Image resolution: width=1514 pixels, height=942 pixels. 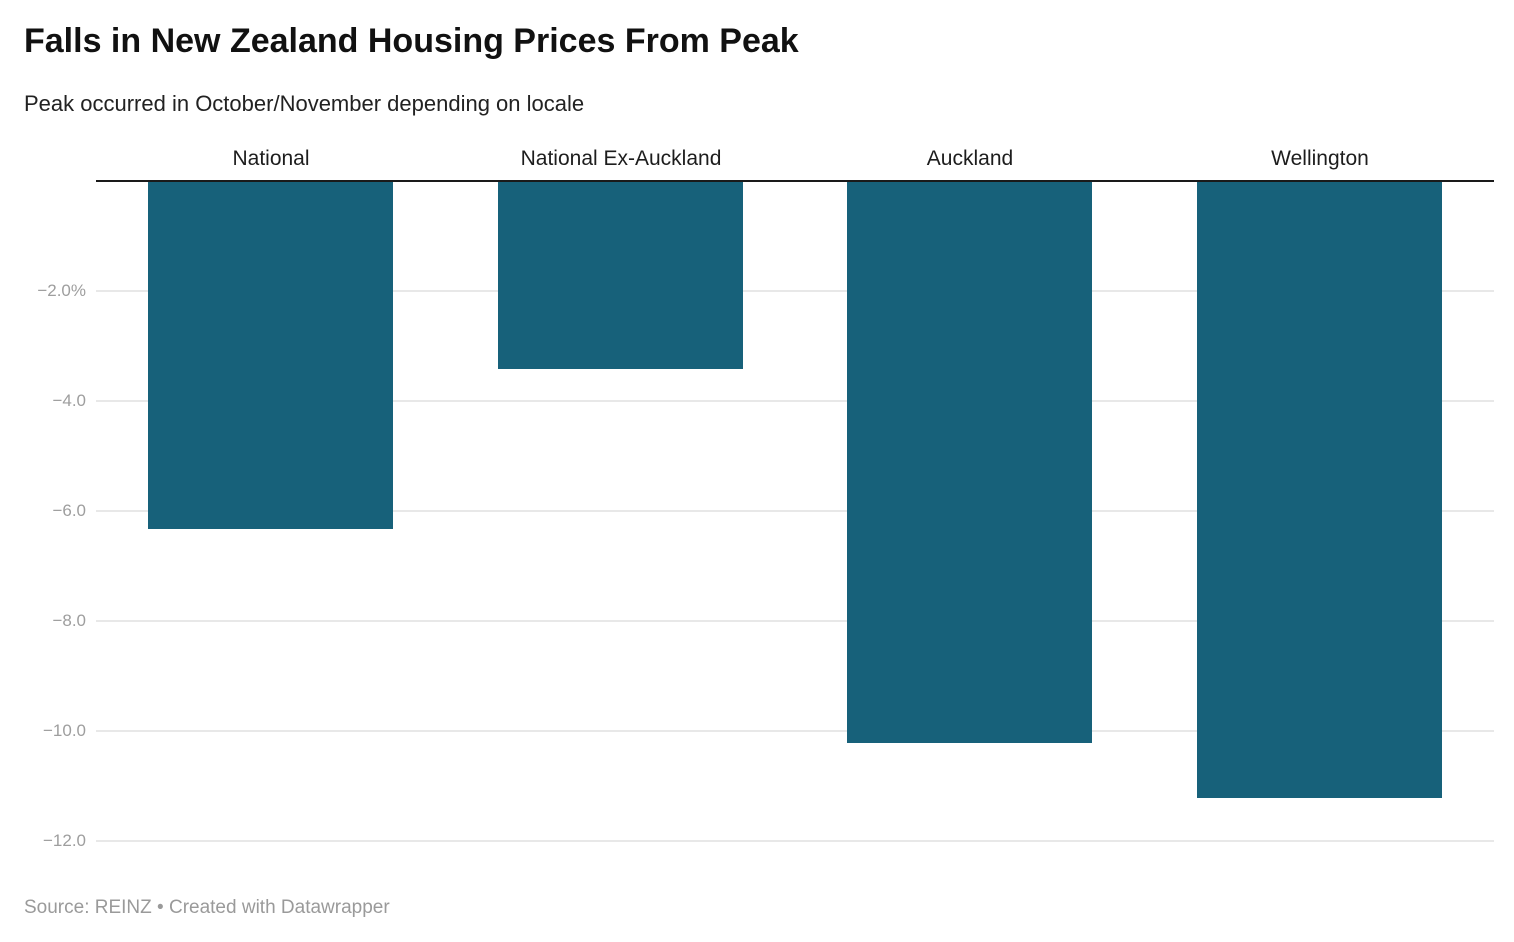 What do you see at coordinates (271, 158) in the screenshot?
I see `category-label-national: National` at bounding box center [271, 158].